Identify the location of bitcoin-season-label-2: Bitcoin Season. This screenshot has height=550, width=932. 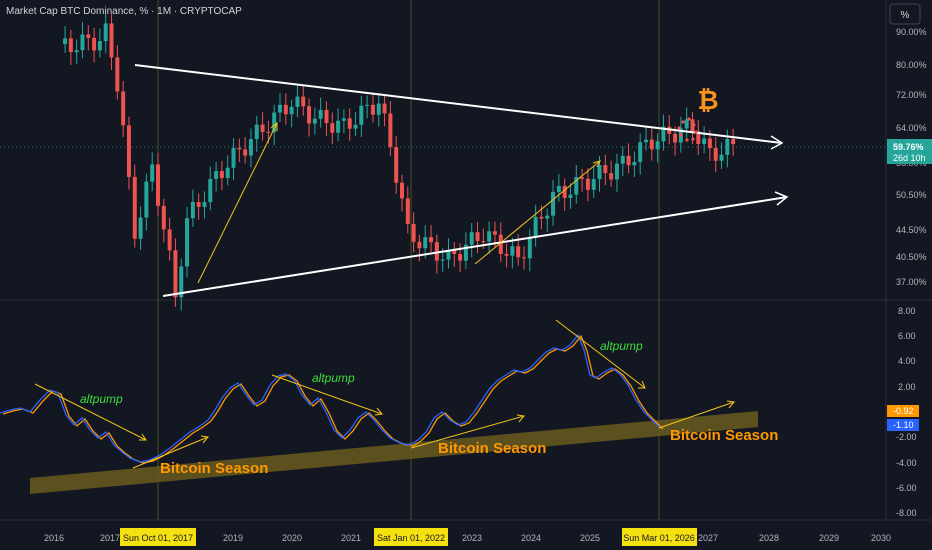
(492, 448).